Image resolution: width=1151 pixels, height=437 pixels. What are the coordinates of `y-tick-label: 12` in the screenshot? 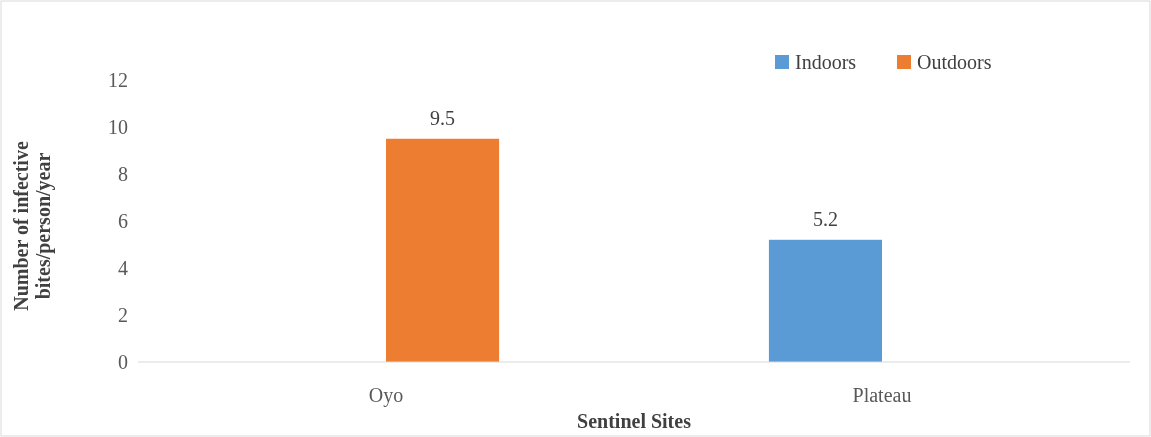 It's located at (118, 80).